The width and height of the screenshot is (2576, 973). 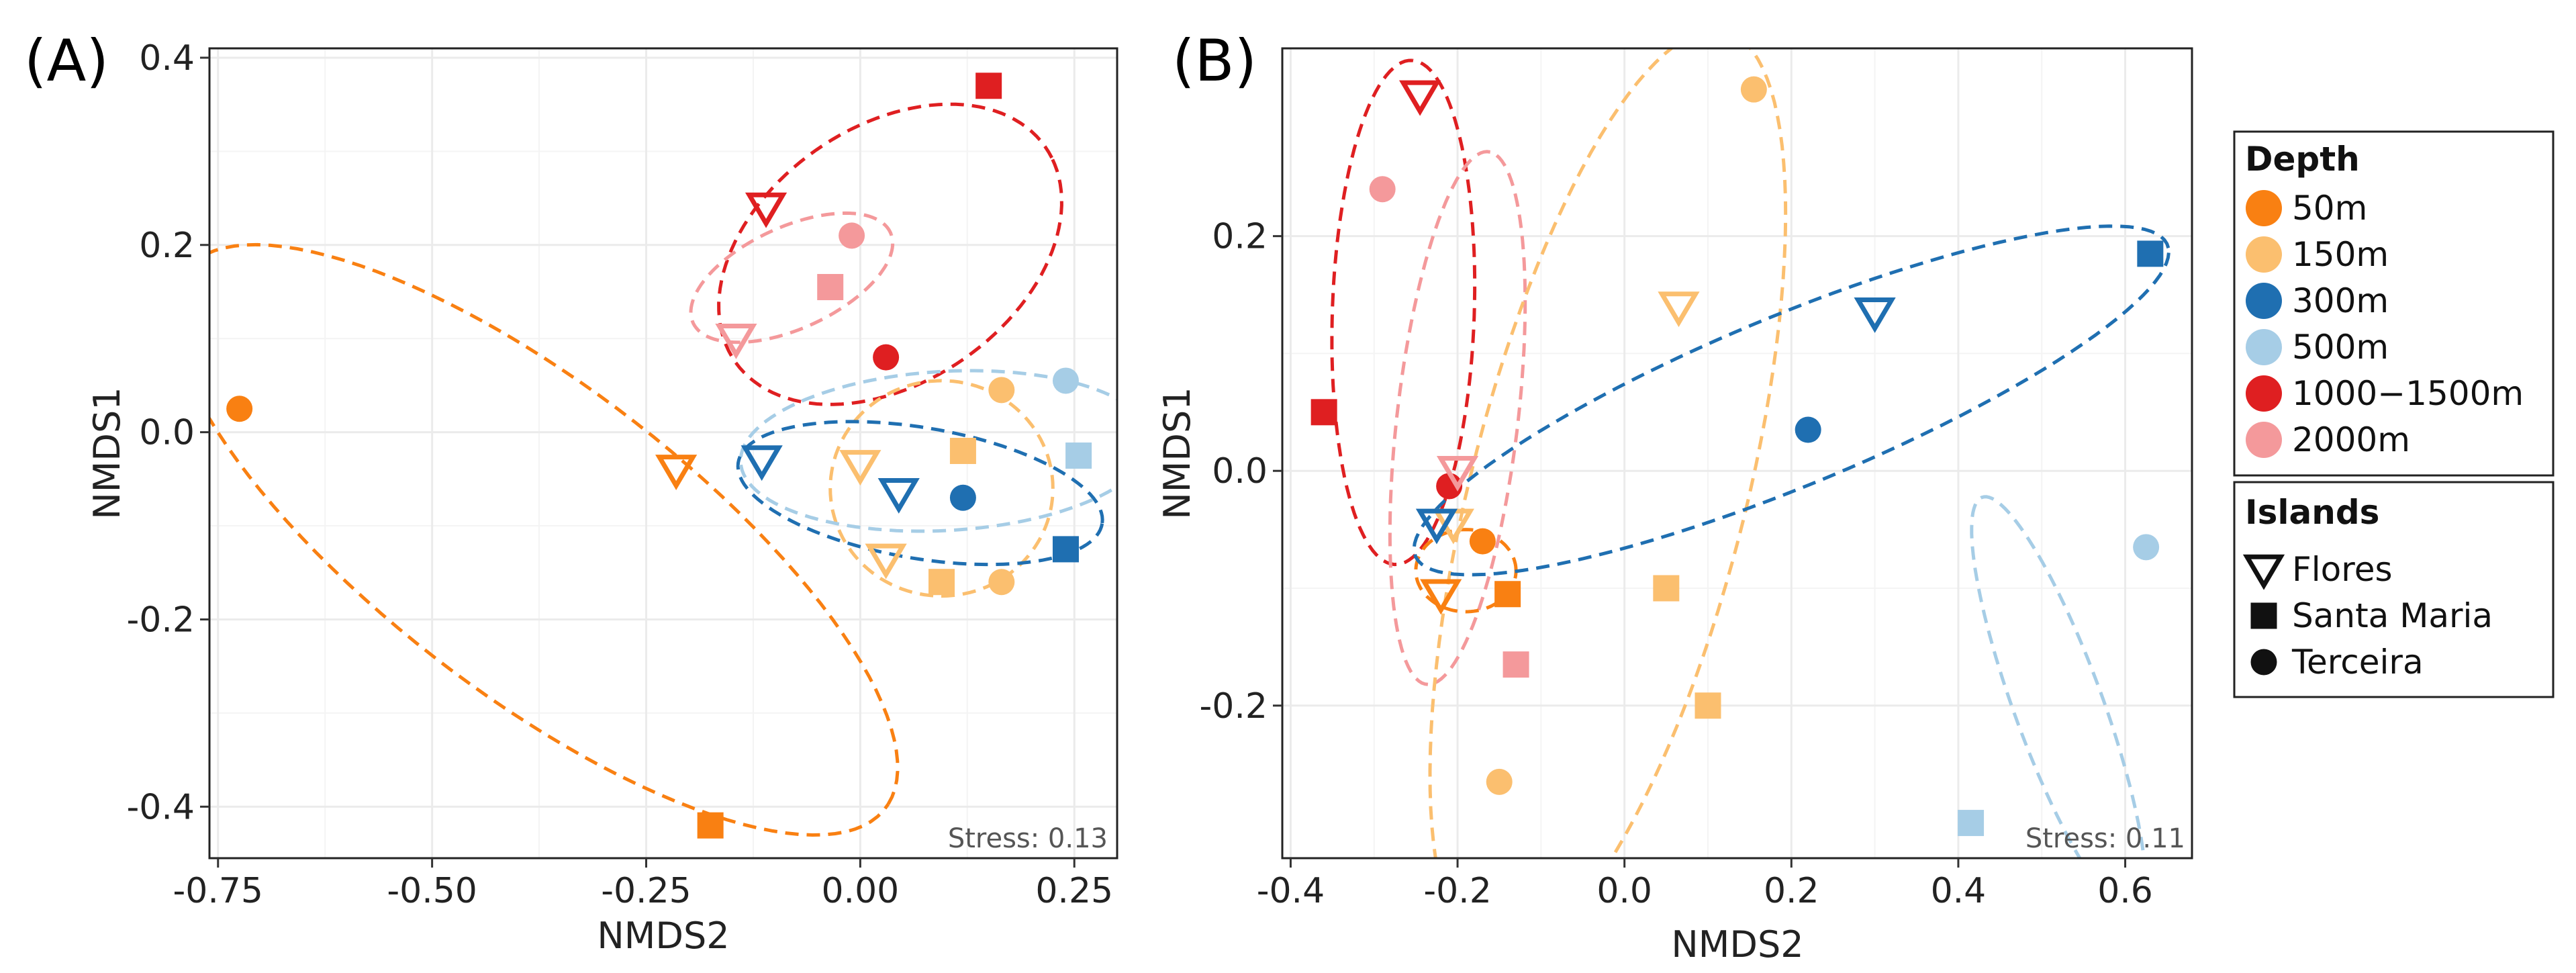 What do you see at coordinates (1457, 891) in the screenshot?
I see `x-tick-label: -0.2` at bounding box center [1457, 891].